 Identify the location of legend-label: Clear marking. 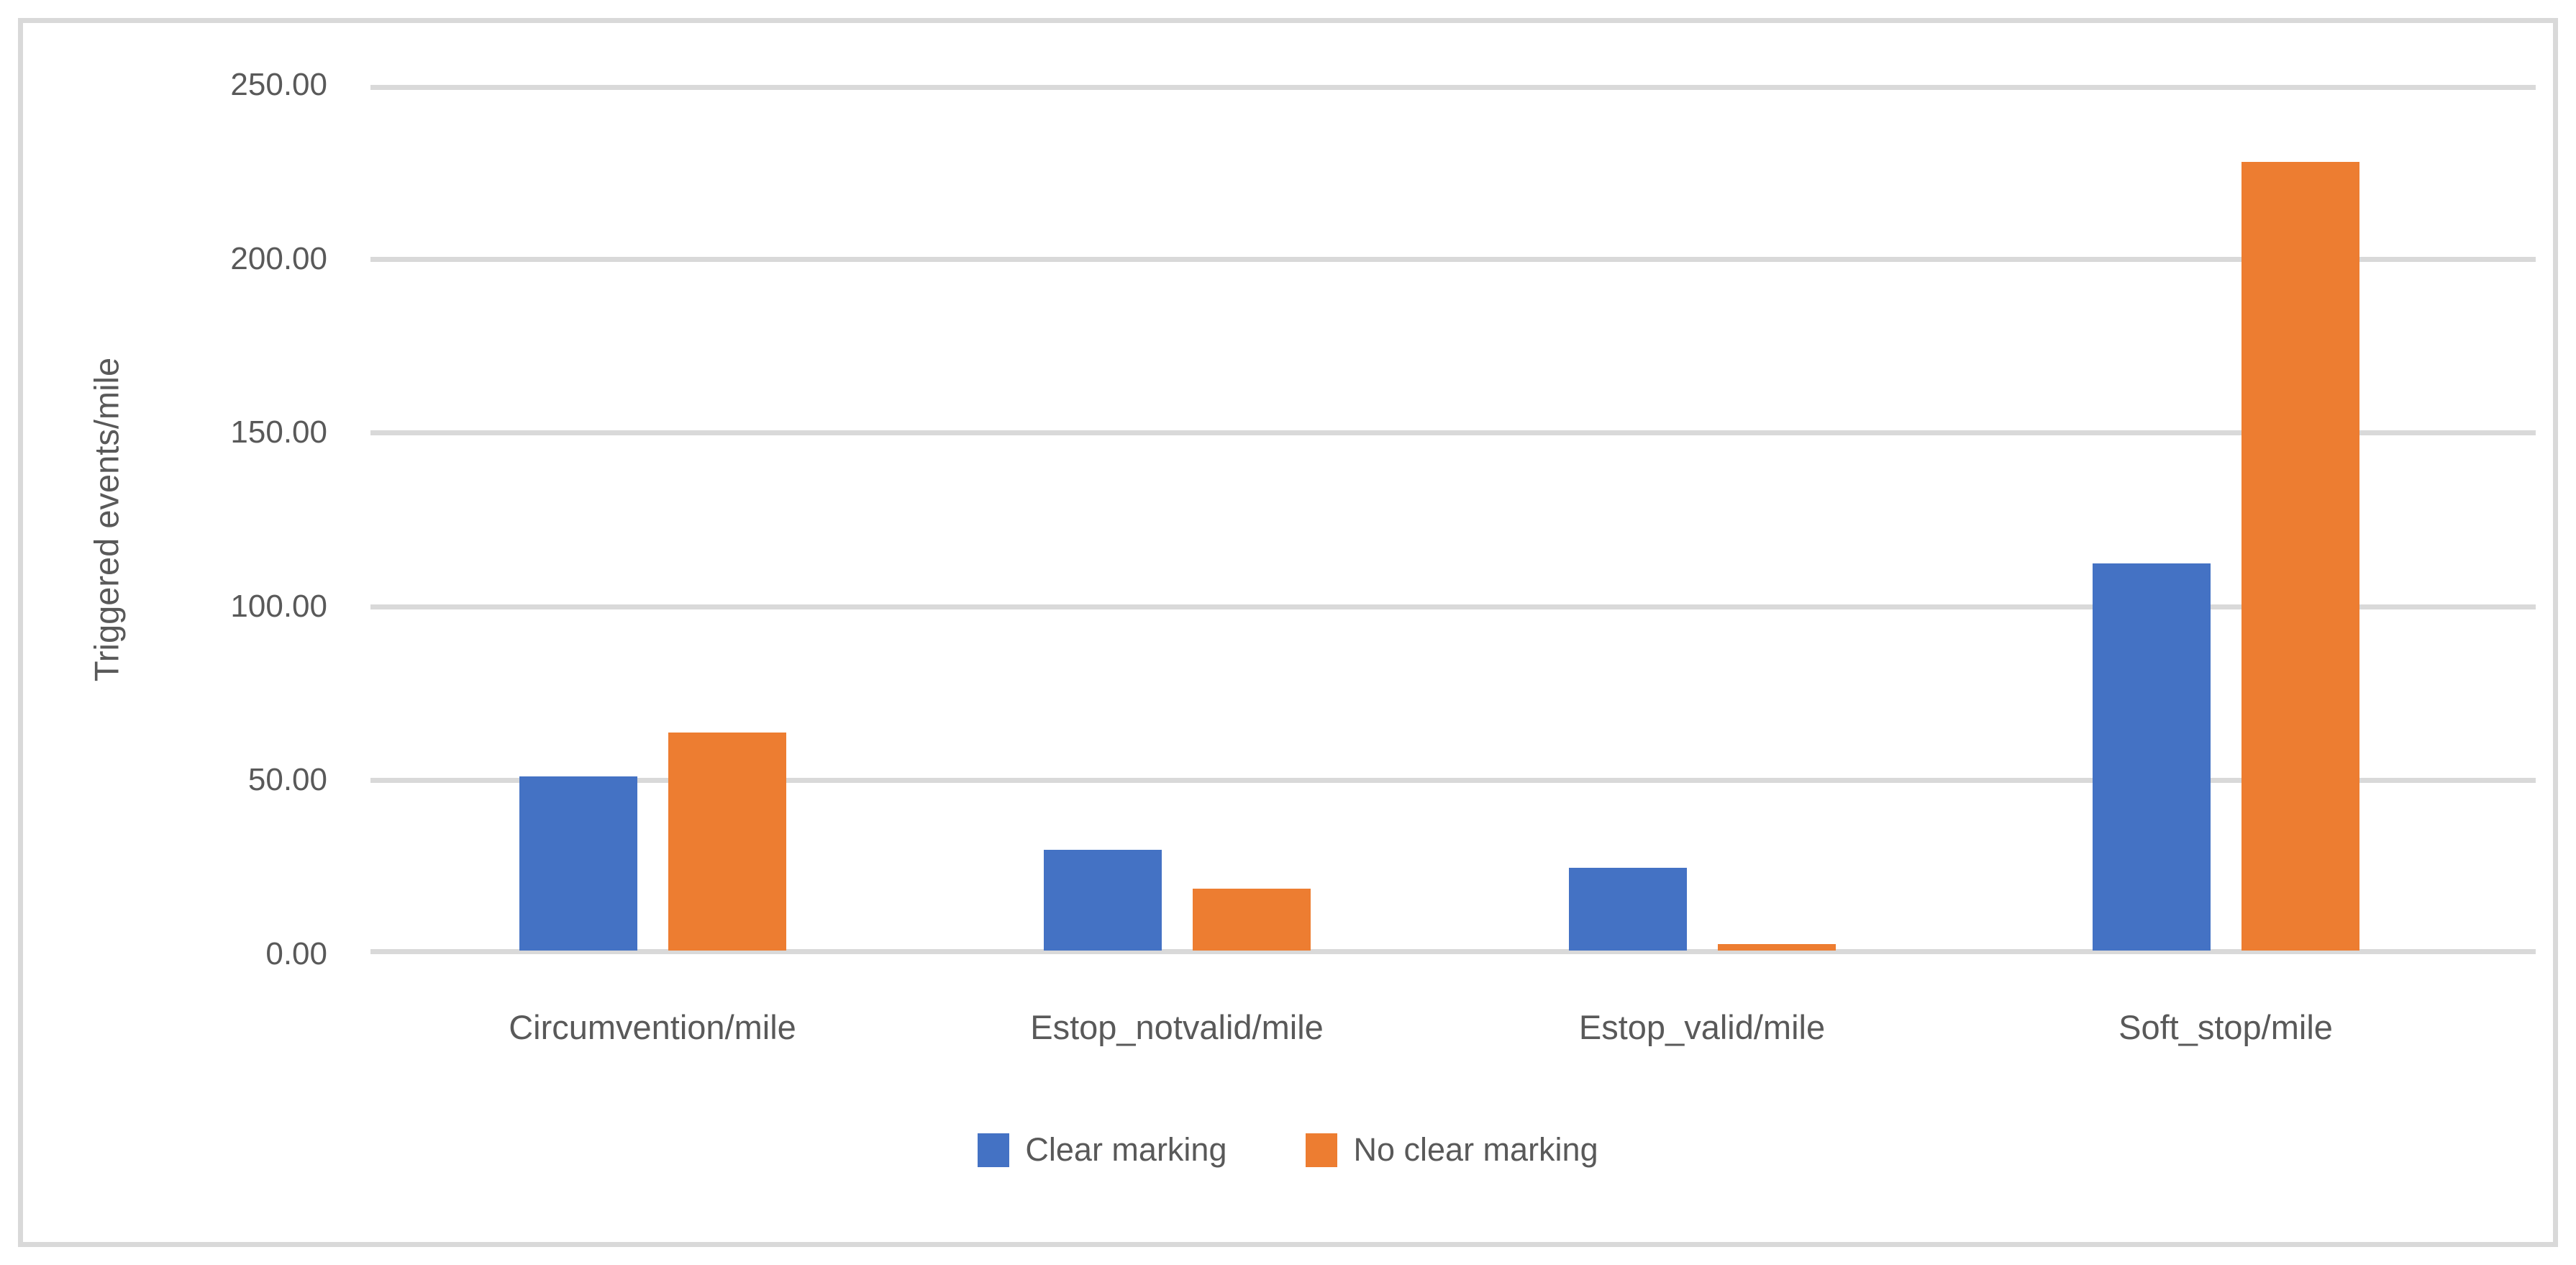
(1126, 1149).